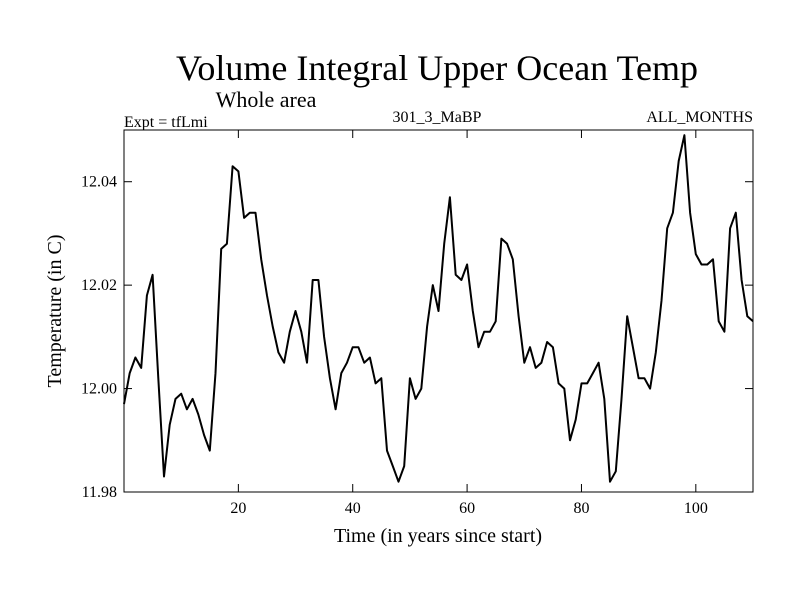 The image size is (800, 600). I want to click on months-label: ALL_MONTHS, so click(699, 117).